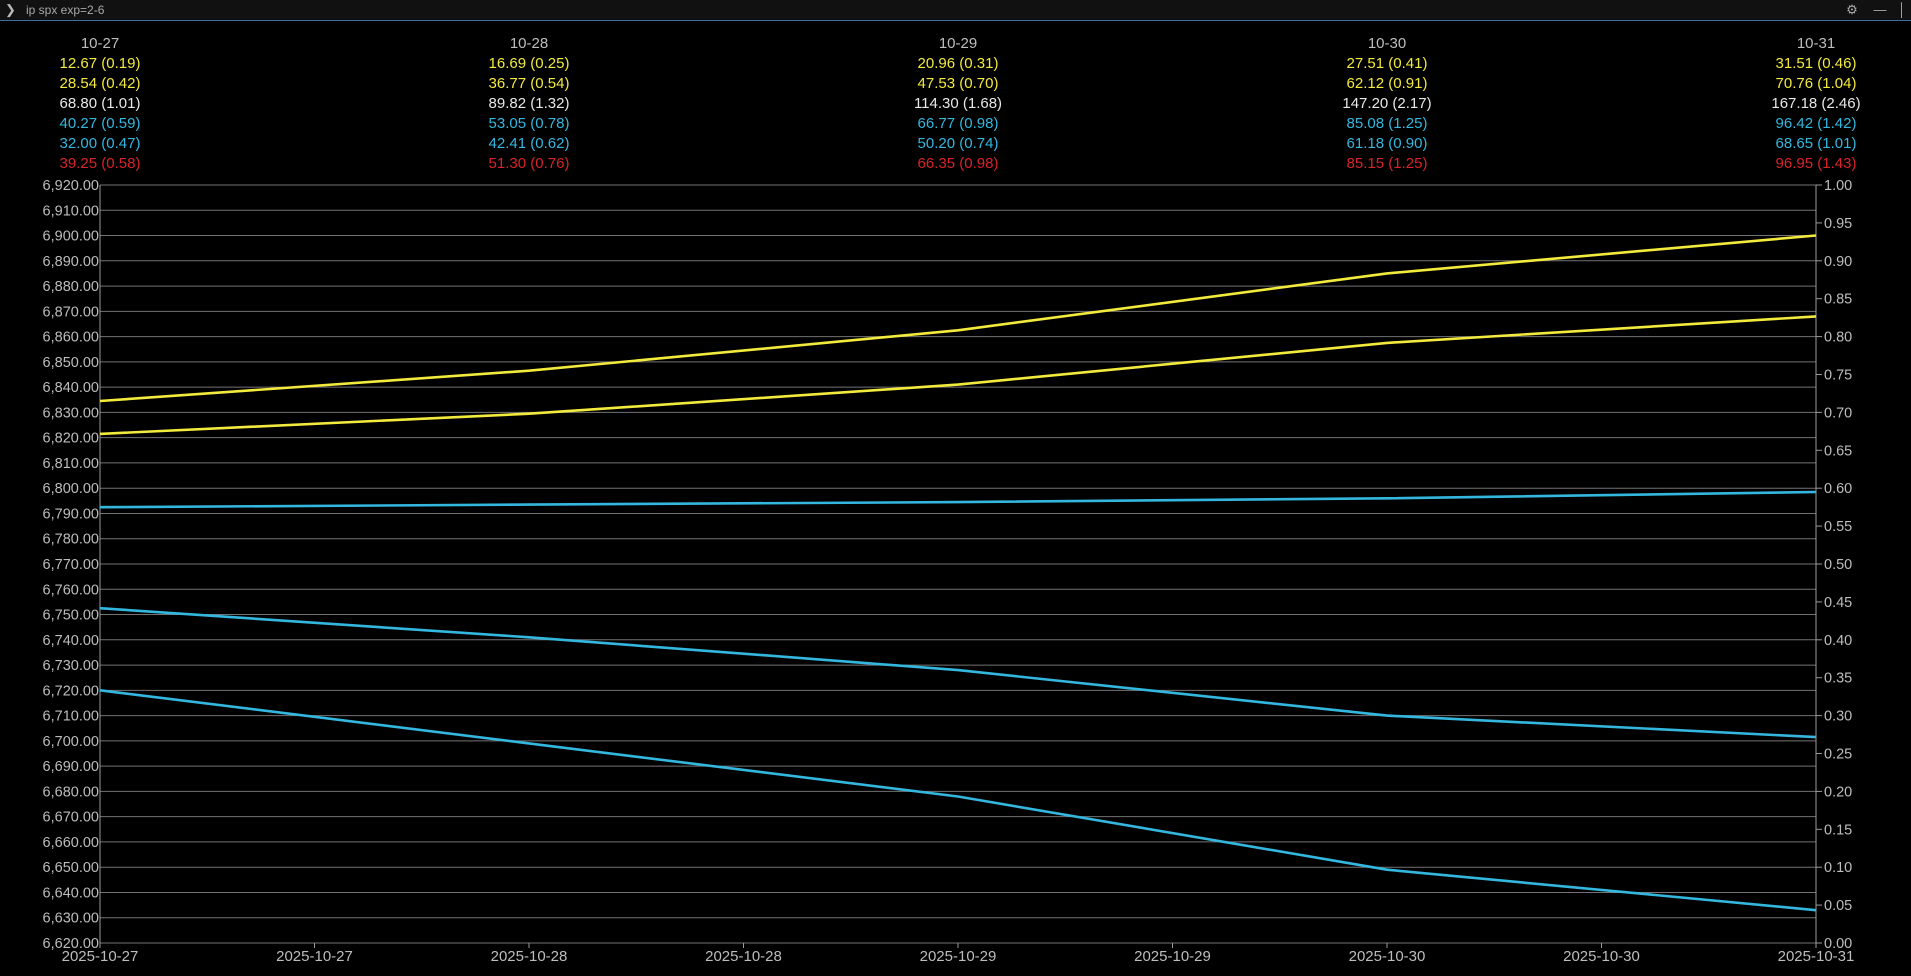 This screenshot has height=976, width=1911. What do you see at coordinates (1387, 43) in the screenshot?
I see `expiry-date-label: 10-30` at bounding box center [1387, 43].